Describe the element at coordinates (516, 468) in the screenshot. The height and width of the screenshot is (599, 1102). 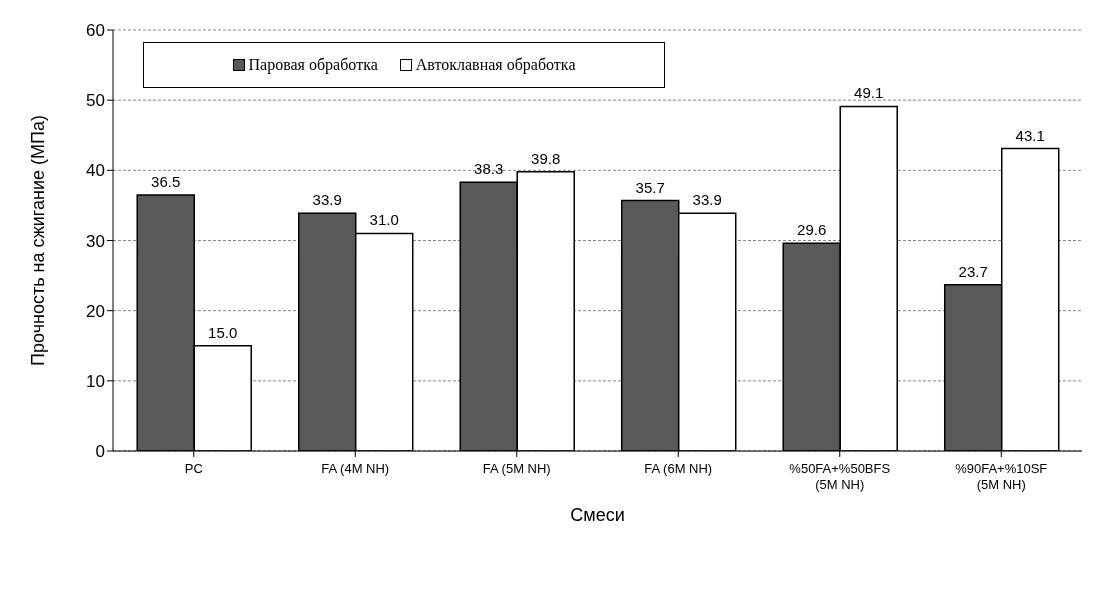
I see `x-tick-label: FA (5M NH)` at that location.